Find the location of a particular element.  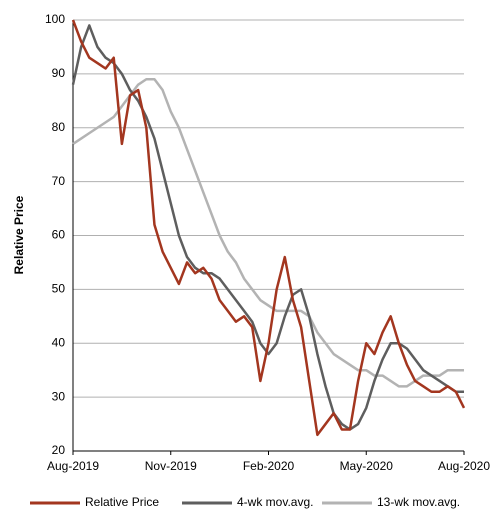

y-tick-label: 90 is located at coordinates (59, 73).